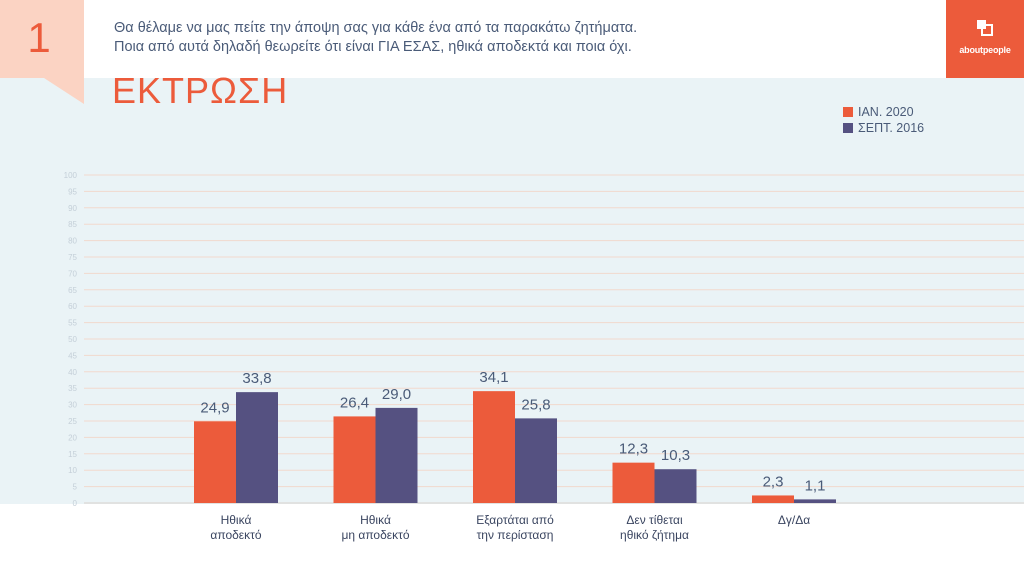 This screenshot has height=576, width=1024. Describe the element at coordinates (72, 257) in the screenshot. I see `y-tick-label: 75` at that location.